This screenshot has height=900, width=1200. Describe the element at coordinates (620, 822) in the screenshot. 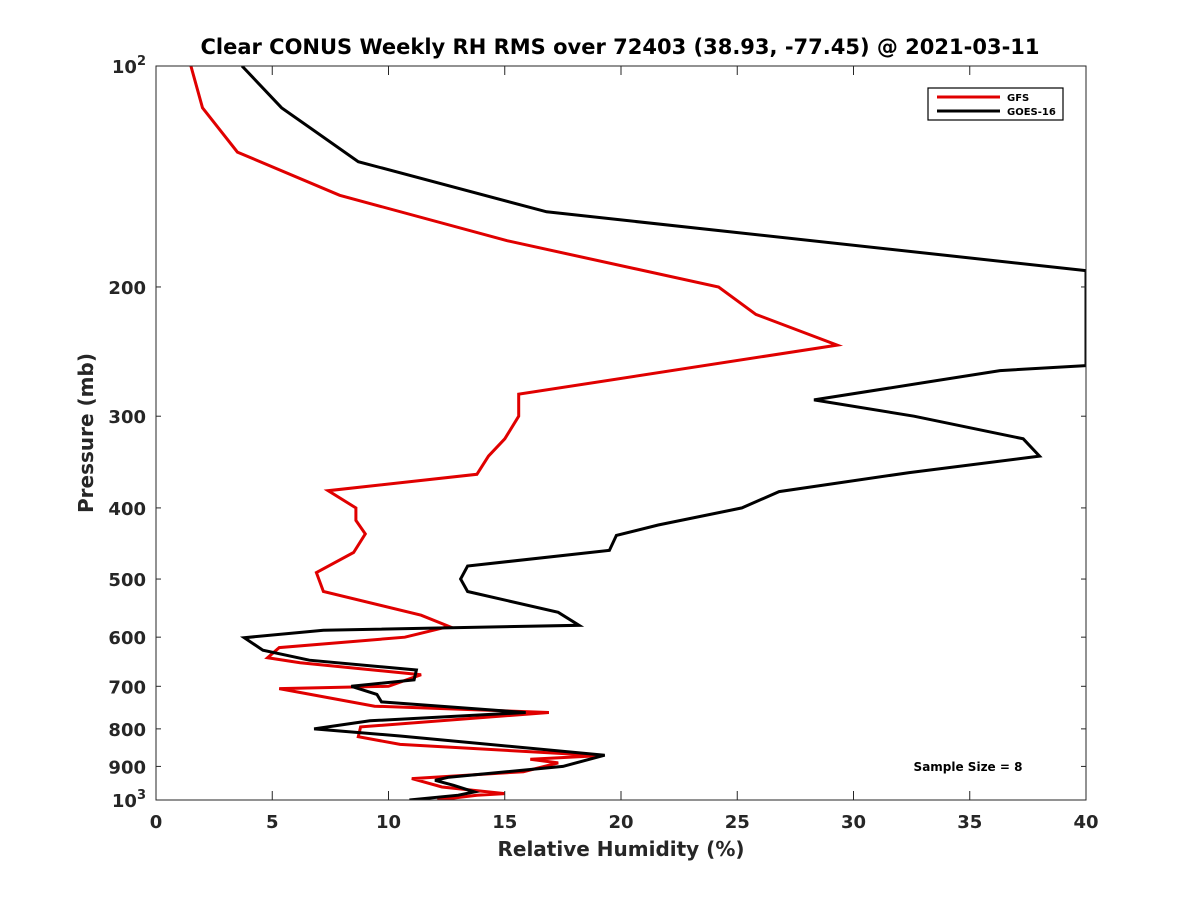

I see `x-tick-label: 20` at that location.